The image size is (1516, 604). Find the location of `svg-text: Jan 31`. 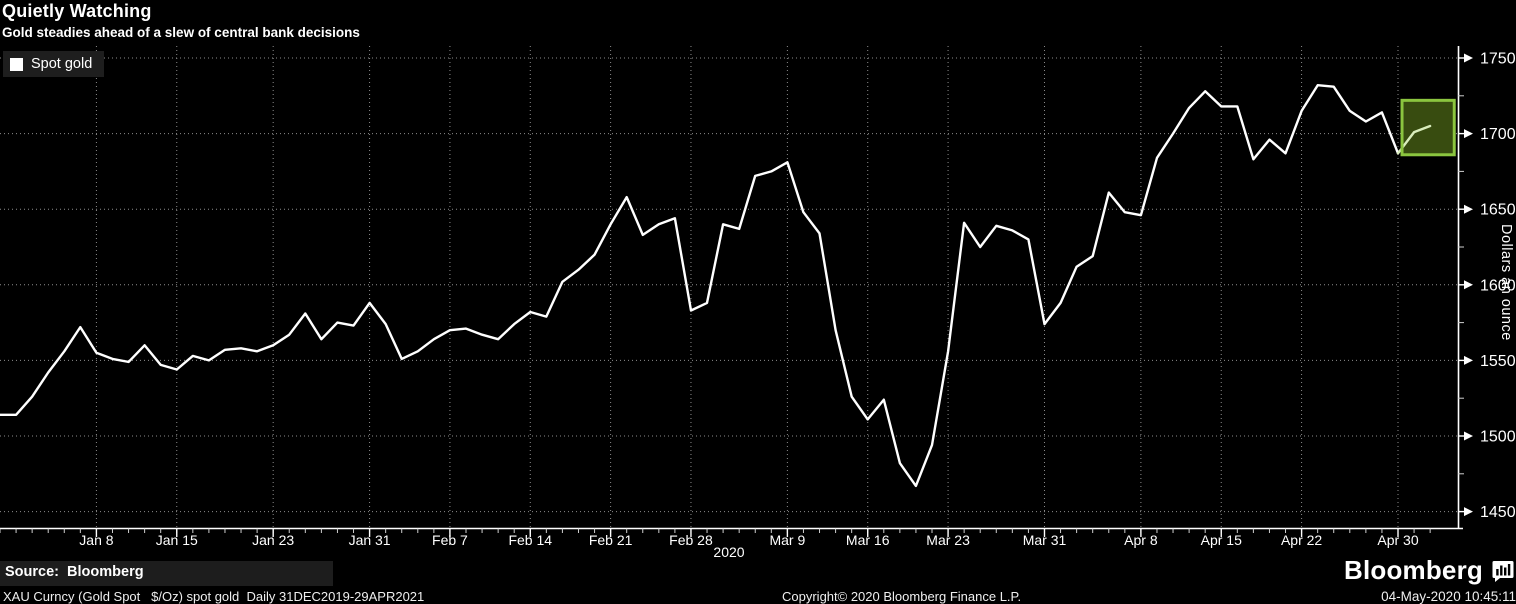

svg-text: Jan 31 is located at coordinates (370, 540).